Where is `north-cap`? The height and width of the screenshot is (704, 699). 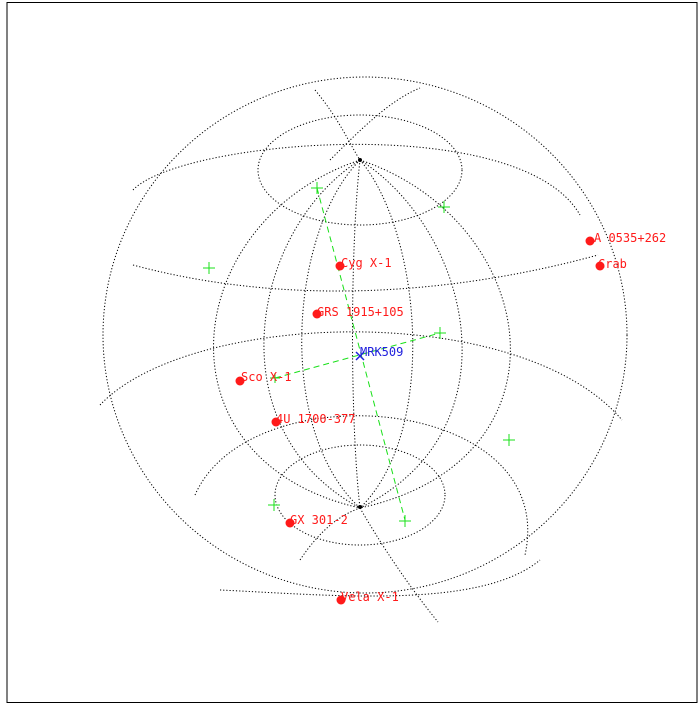
north-cap is located at coordinates (360, 170).